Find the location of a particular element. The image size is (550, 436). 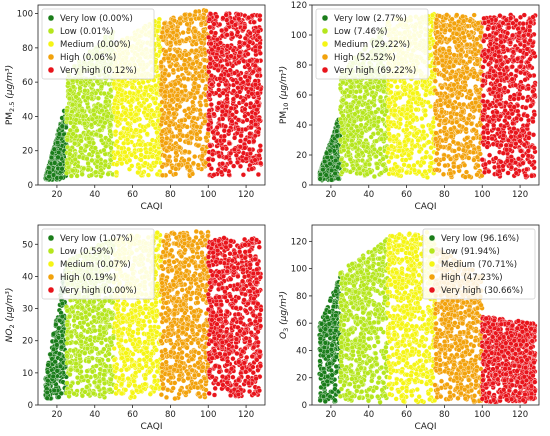

legend-entry: Very high (0.12%) is located at coordinates (98, 71).